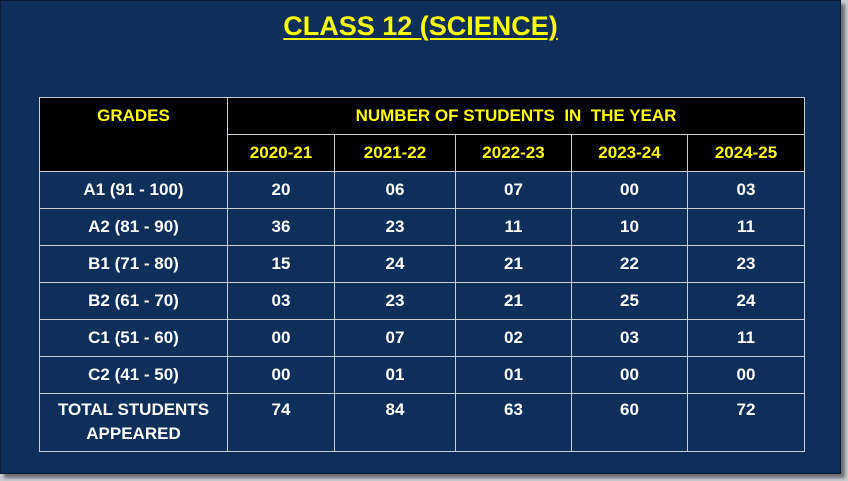 This screenshot has height=481, width=848. What do you see at coordinates (629, 301) in the screenshot?
I see `value-cell: 25` at bounding box center [629, 301].